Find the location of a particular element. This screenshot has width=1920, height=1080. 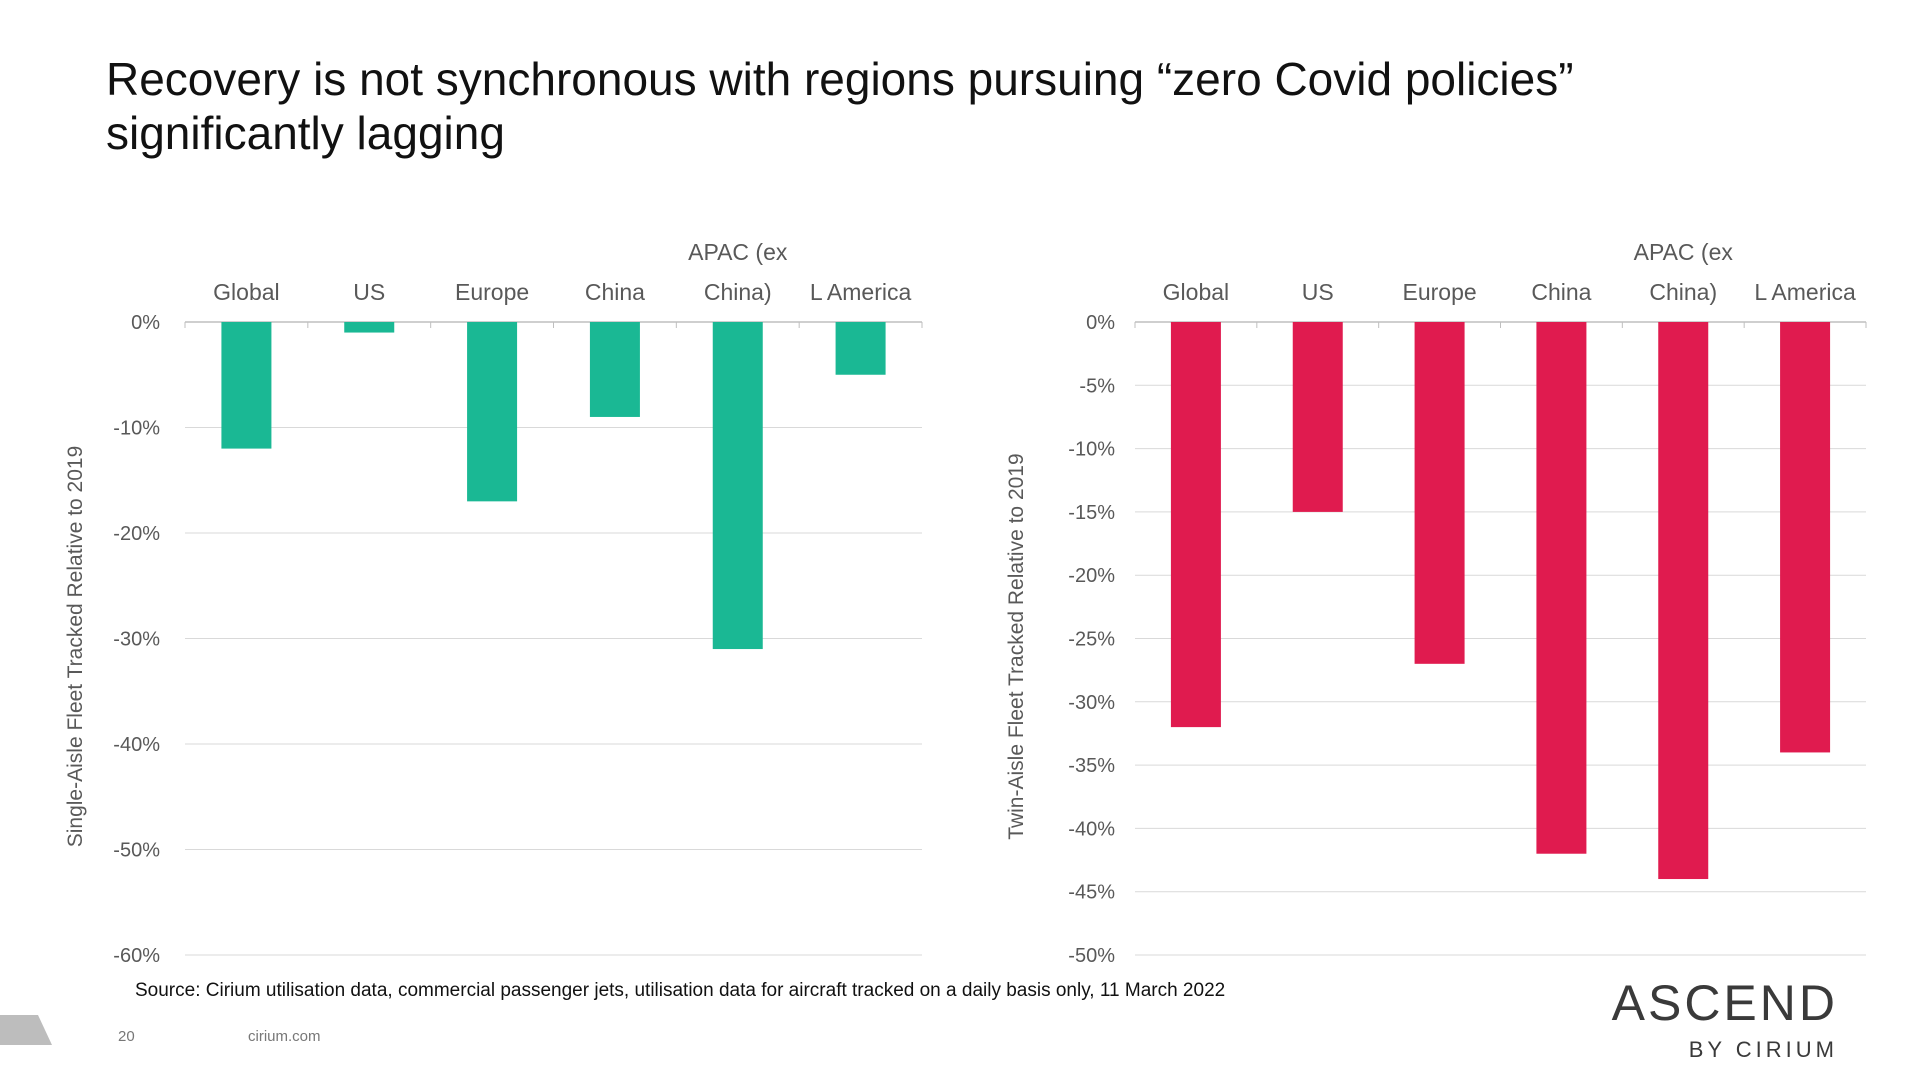

chart1-category-label: China is located at coordinates (615, 292).